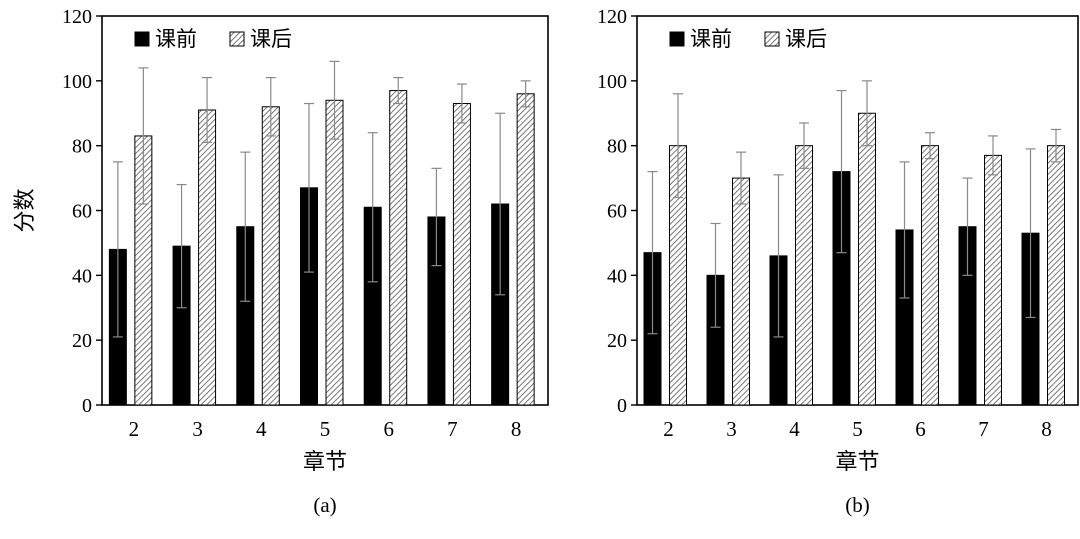  Describe the element at coordinates (24, 210) in the screenshot. I see `y-axis-label: 分数` at that location.